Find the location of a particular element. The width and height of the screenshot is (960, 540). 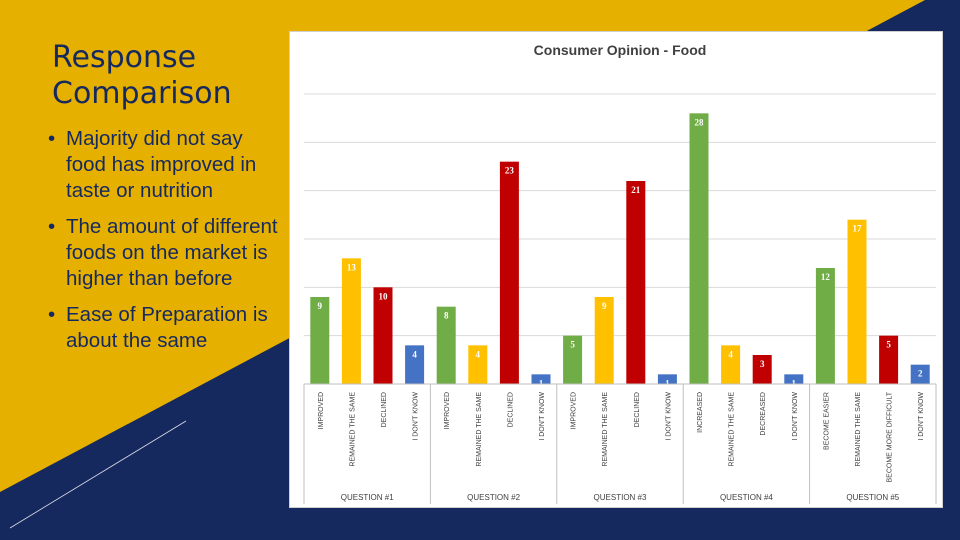

group-label: QUESTION #4 is located at coordinates (746, 497).